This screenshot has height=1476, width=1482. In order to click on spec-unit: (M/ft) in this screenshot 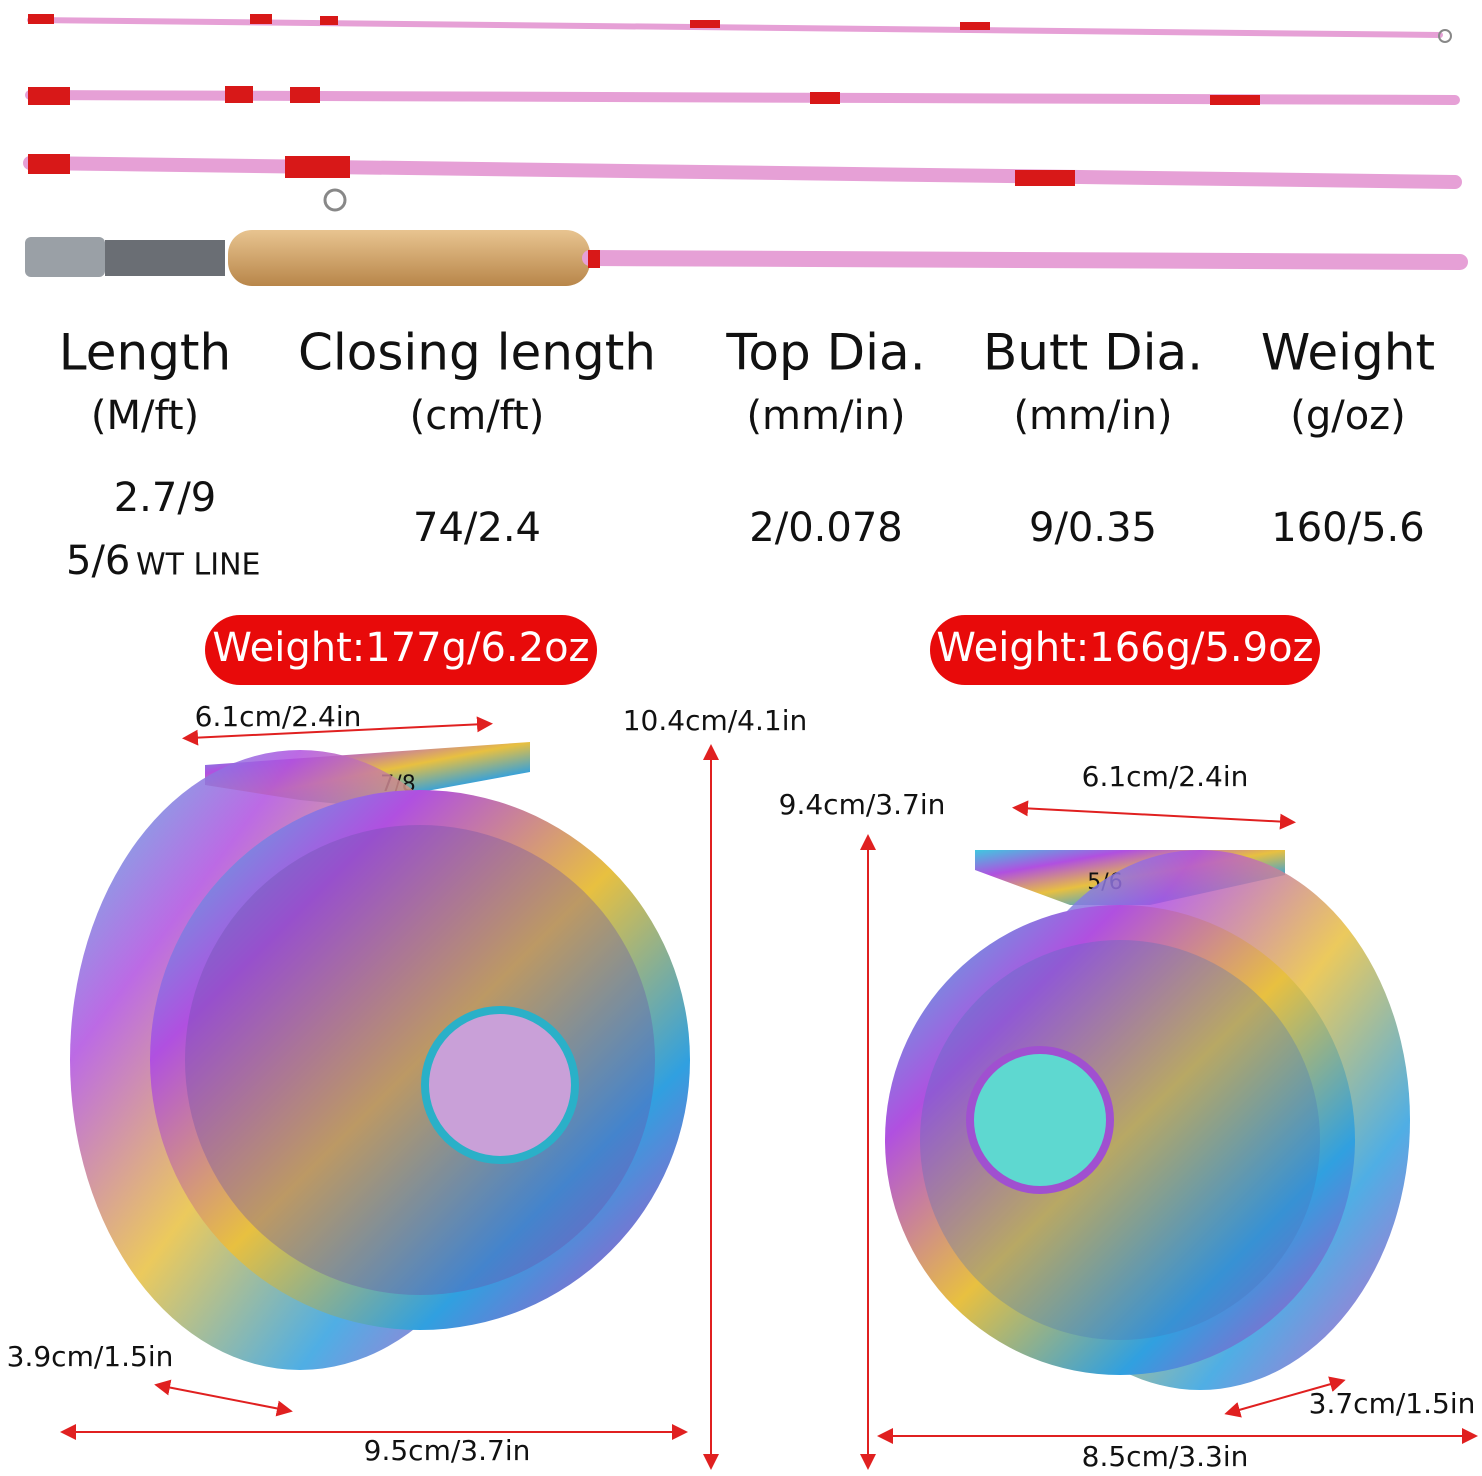, I will do `click(145, 416)`.